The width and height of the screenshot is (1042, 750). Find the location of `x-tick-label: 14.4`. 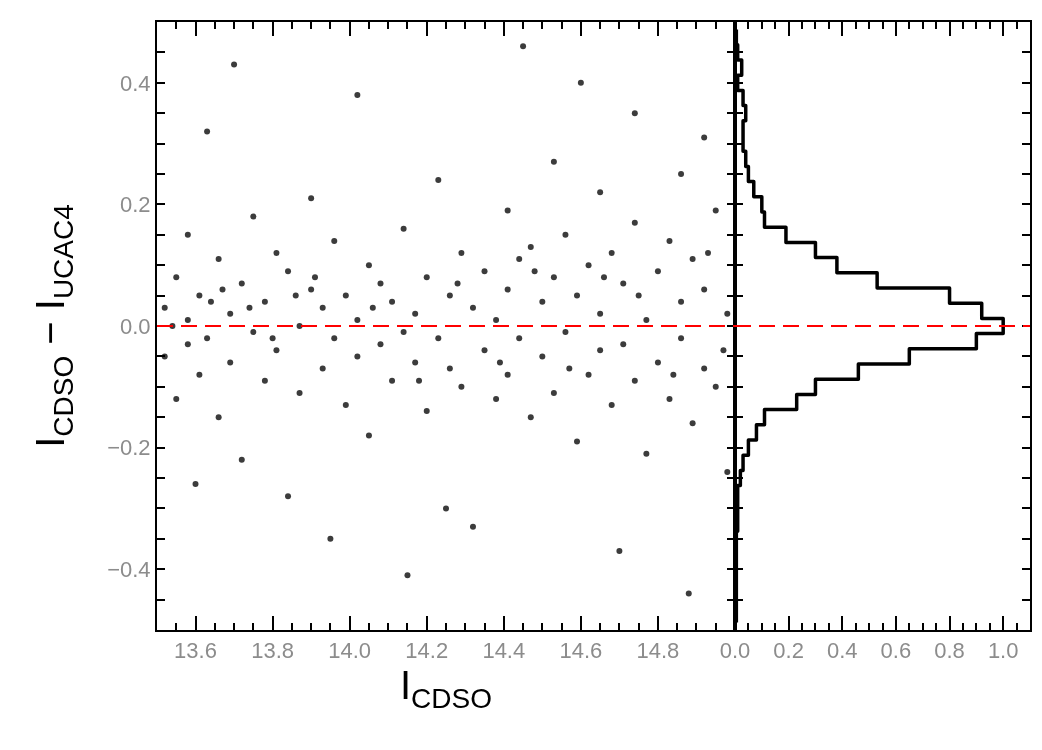

x-tick-label: 14.4 is located at coordinates (504, 651).